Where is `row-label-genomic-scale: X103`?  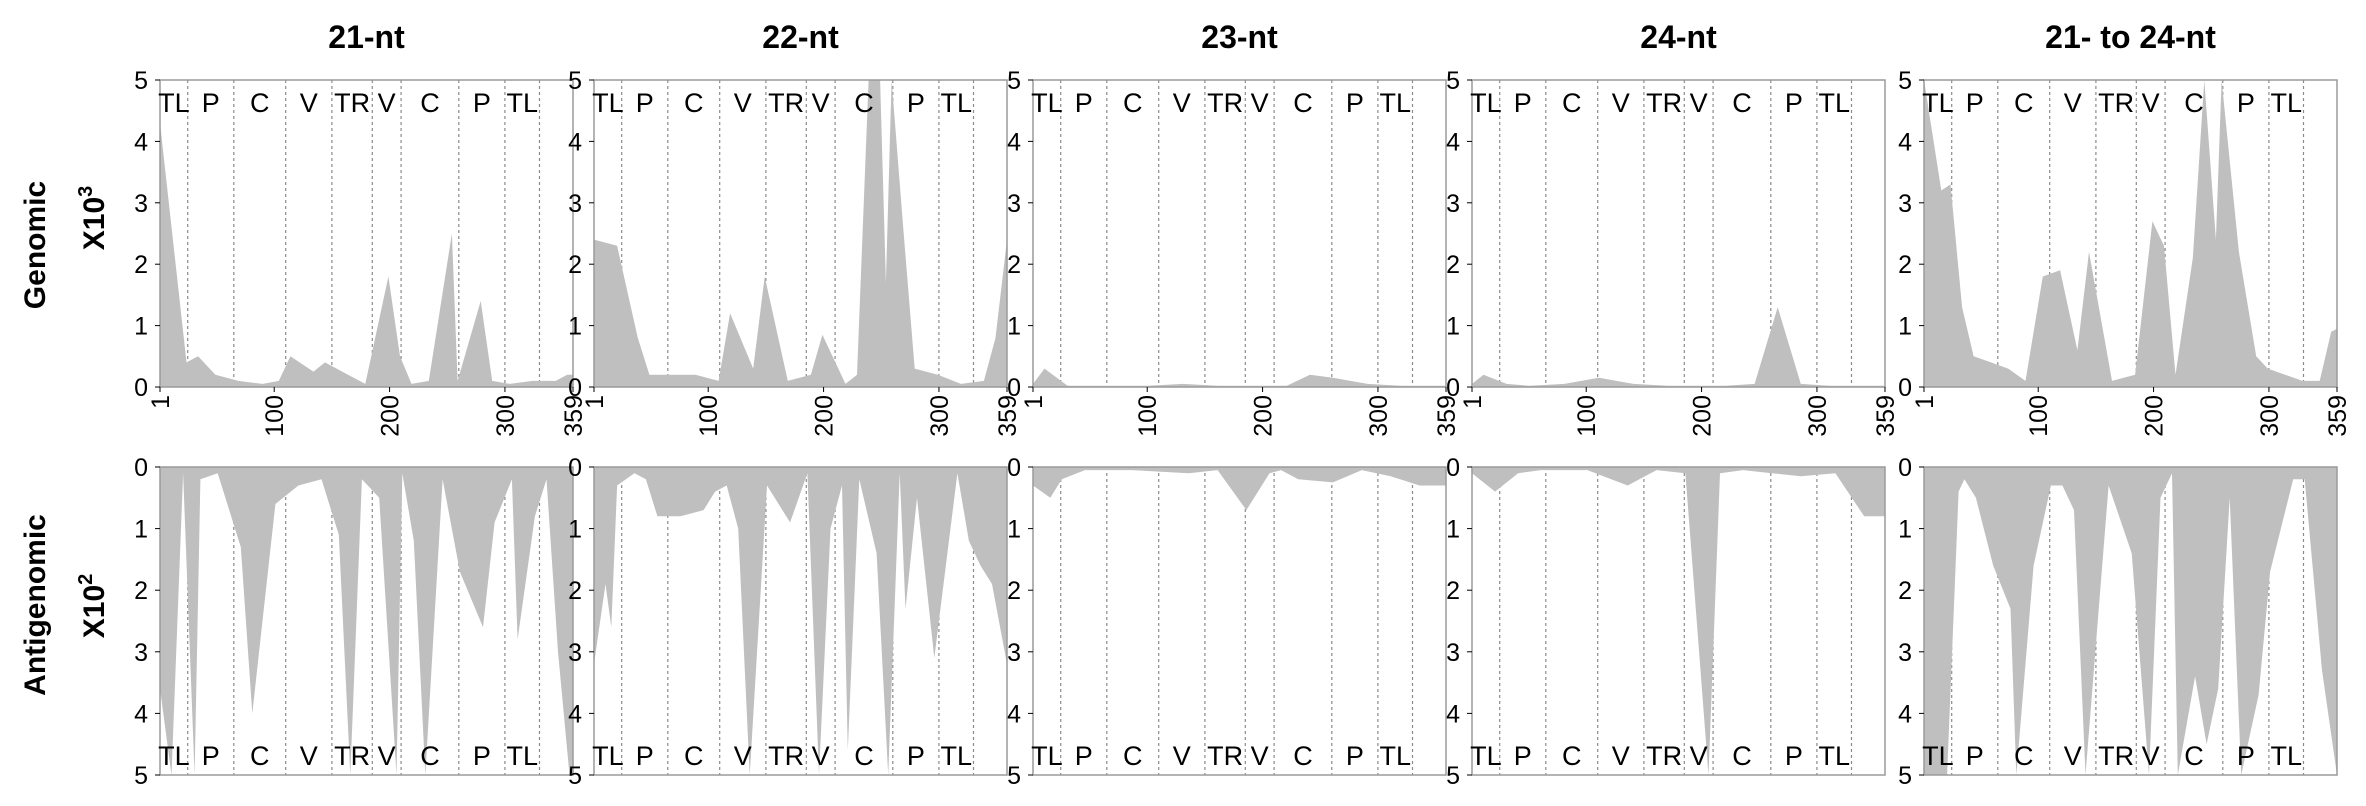
row-label-genomic-scale: X103 is located at coordinates (93, 218).